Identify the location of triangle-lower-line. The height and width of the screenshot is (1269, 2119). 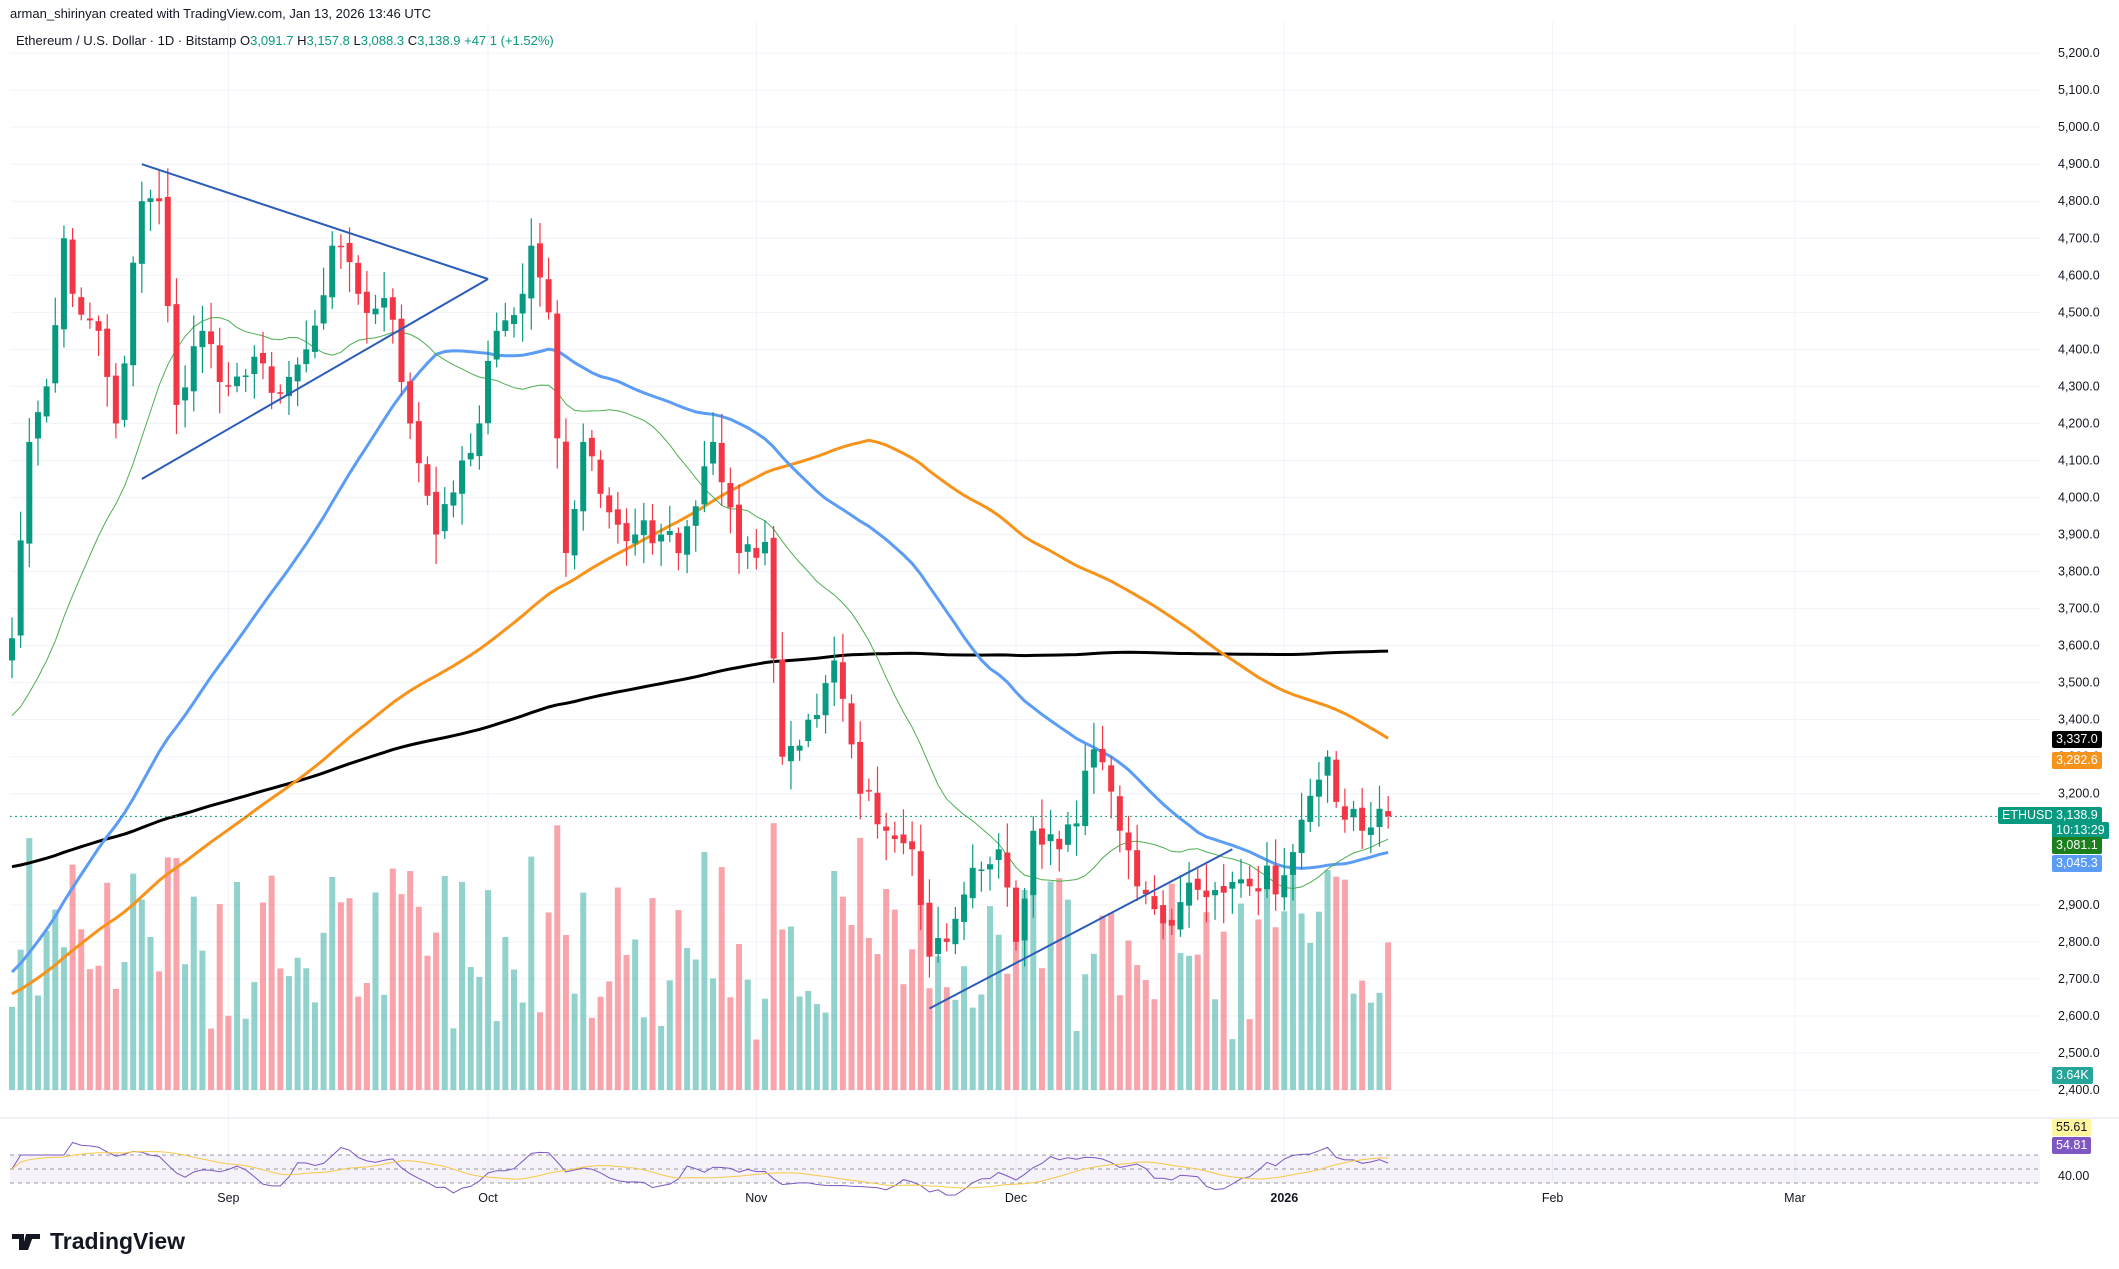
(315, 379).